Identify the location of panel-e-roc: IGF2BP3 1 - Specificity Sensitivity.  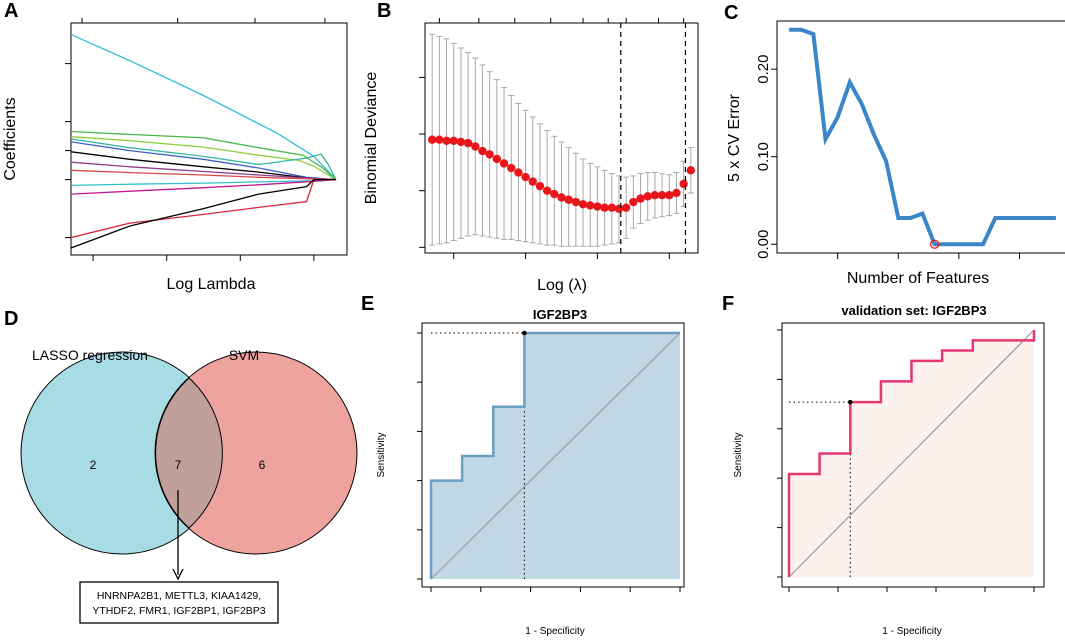
(530, 472).